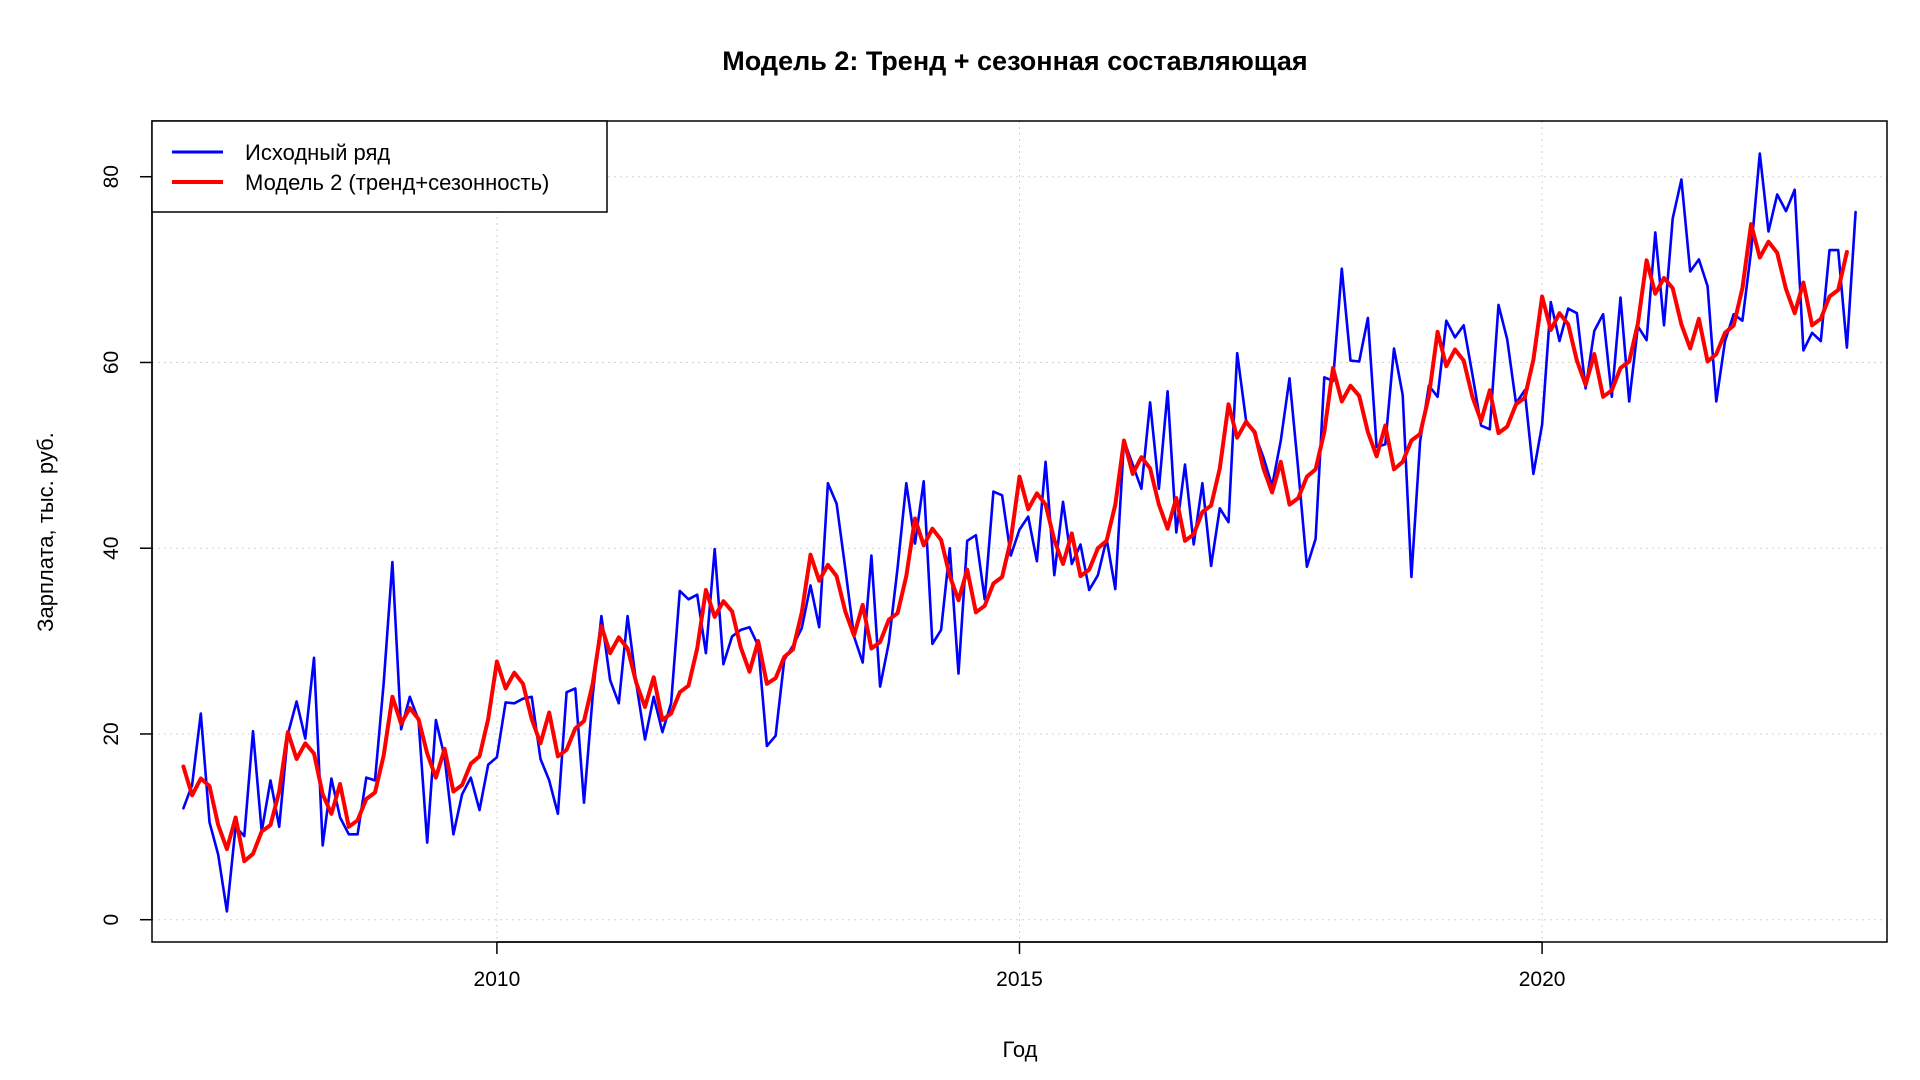 The height and width of the screenshot is (1080, 1920). Describe the element at coordinates (1019, 979) in the screenshot. I see `x-tick-label: 2015` at that location.